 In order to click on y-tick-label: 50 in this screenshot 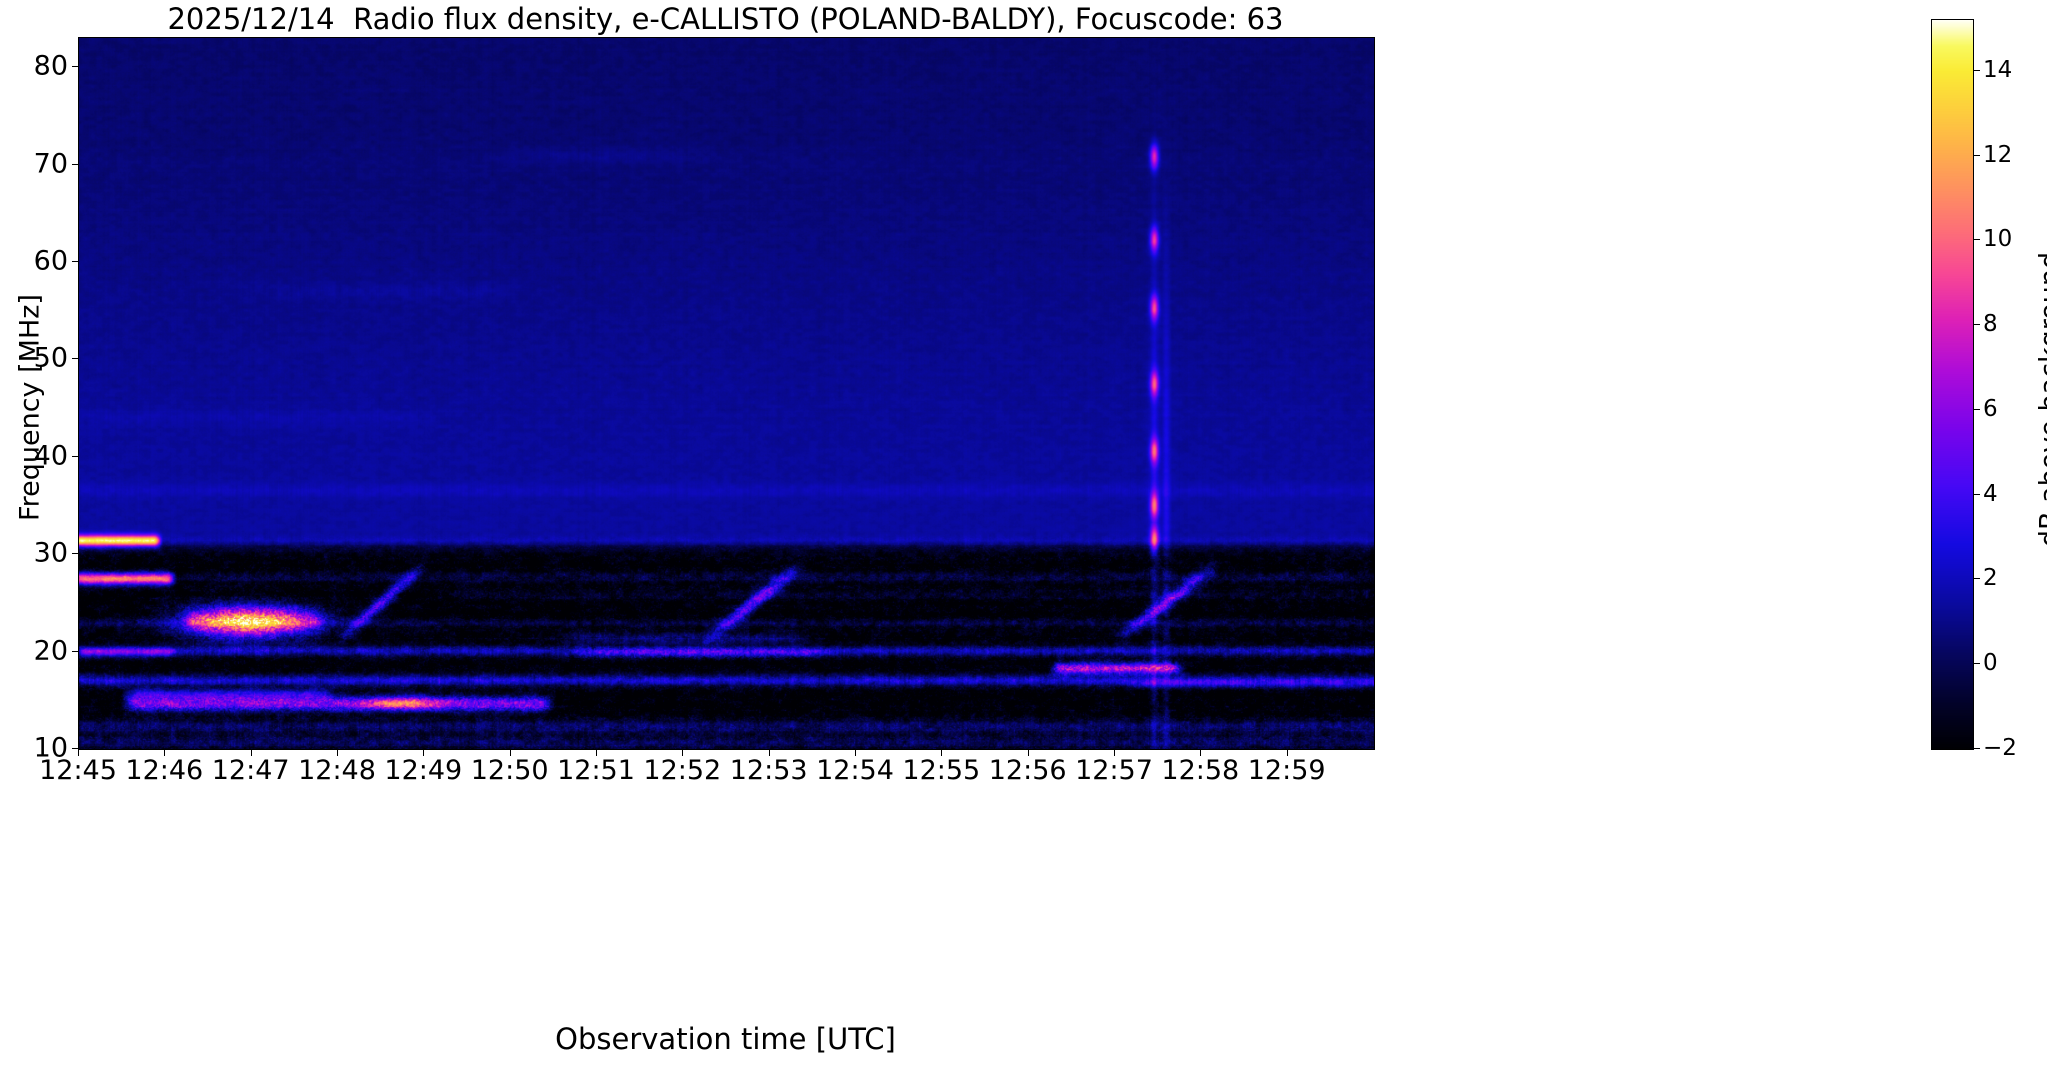, I will do `click(50, 358)`.